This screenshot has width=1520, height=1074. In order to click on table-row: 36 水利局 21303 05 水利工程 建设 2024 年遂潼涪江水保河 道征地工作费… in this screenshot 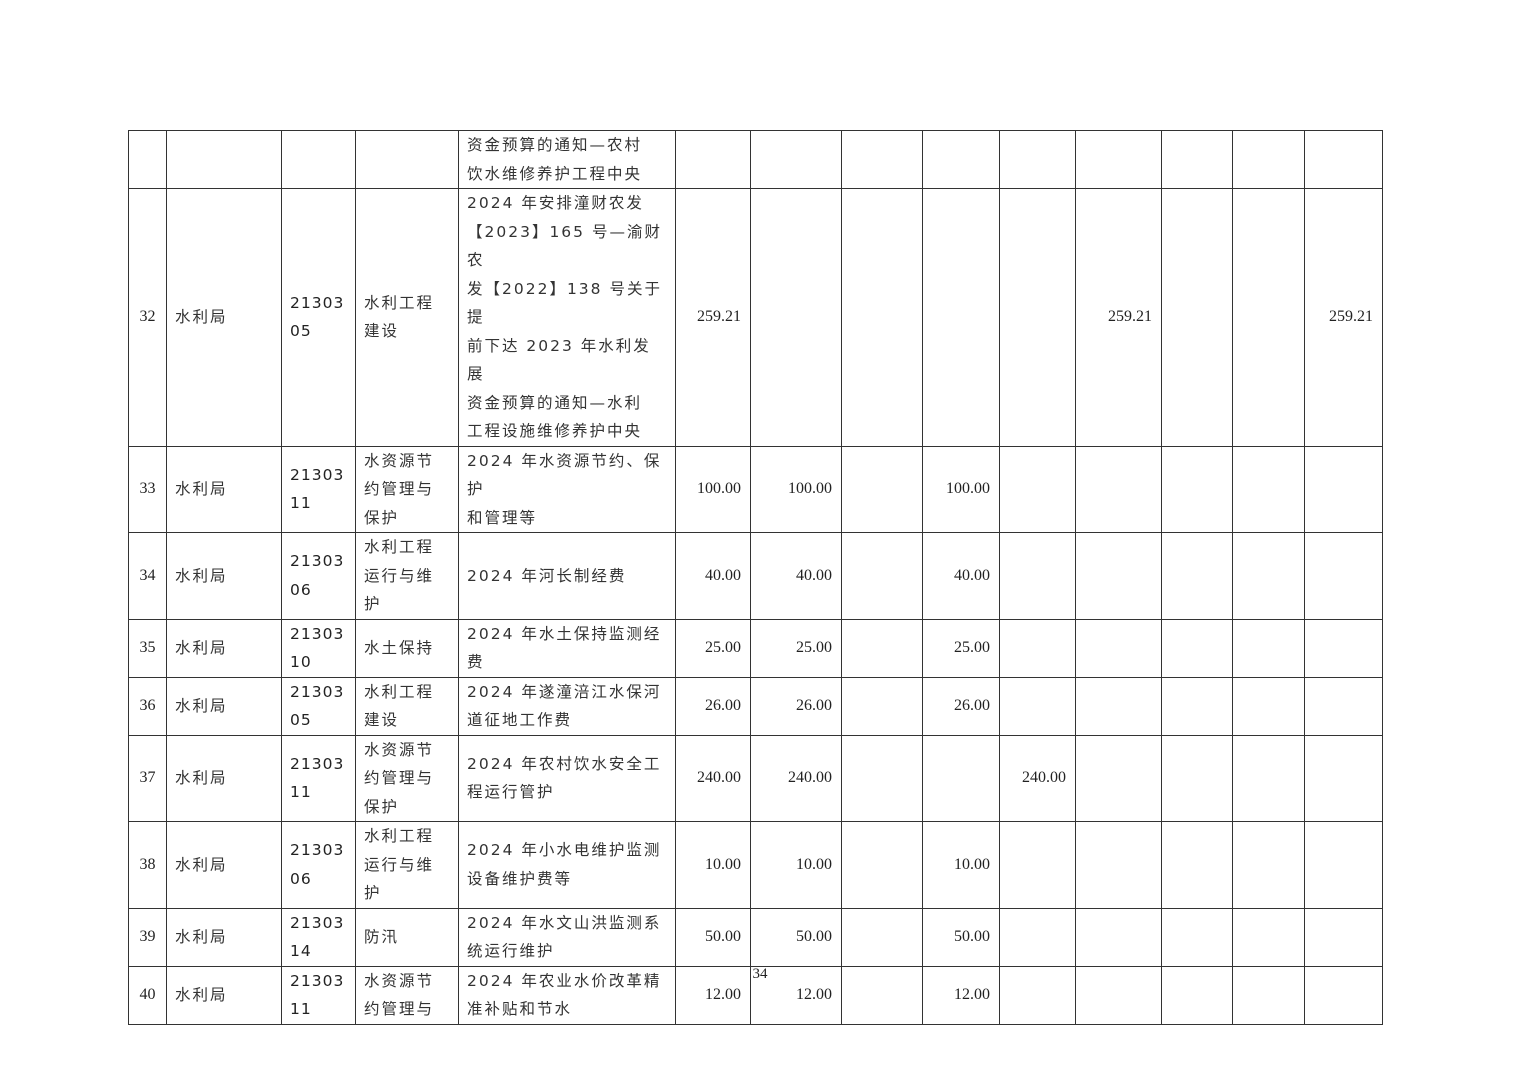, I will do `click(755, 706)`.